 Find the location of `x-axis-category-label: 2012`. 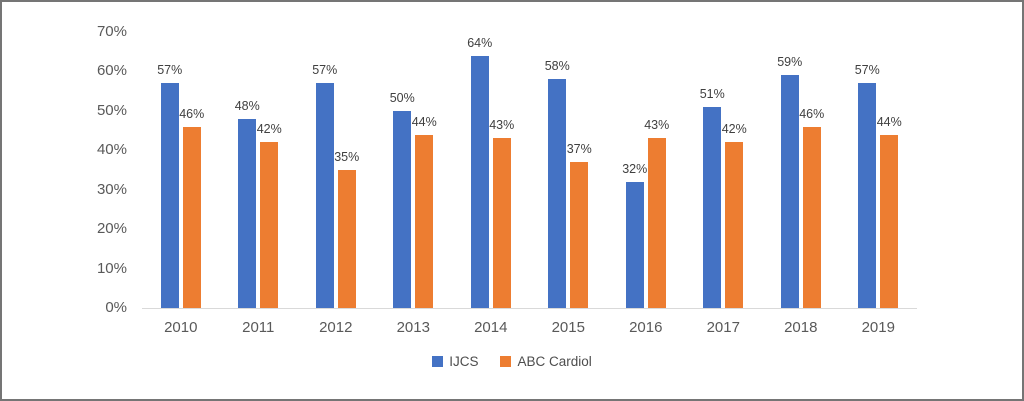

x-axis-category-label: 2012 is located at coordinates (336, 327).